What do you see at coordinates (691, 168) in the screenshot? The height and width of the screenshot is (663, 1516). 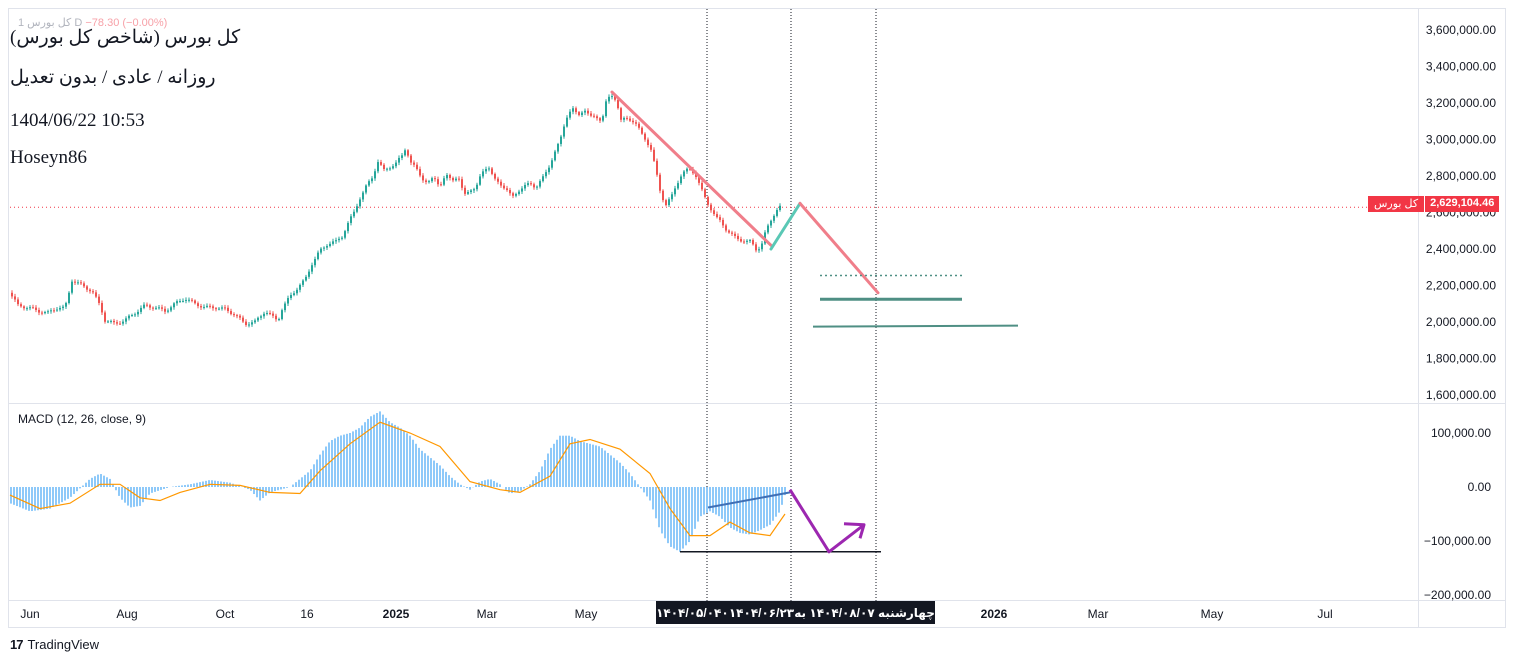 I see `downtrend-line` at bounding box center [691, 168].